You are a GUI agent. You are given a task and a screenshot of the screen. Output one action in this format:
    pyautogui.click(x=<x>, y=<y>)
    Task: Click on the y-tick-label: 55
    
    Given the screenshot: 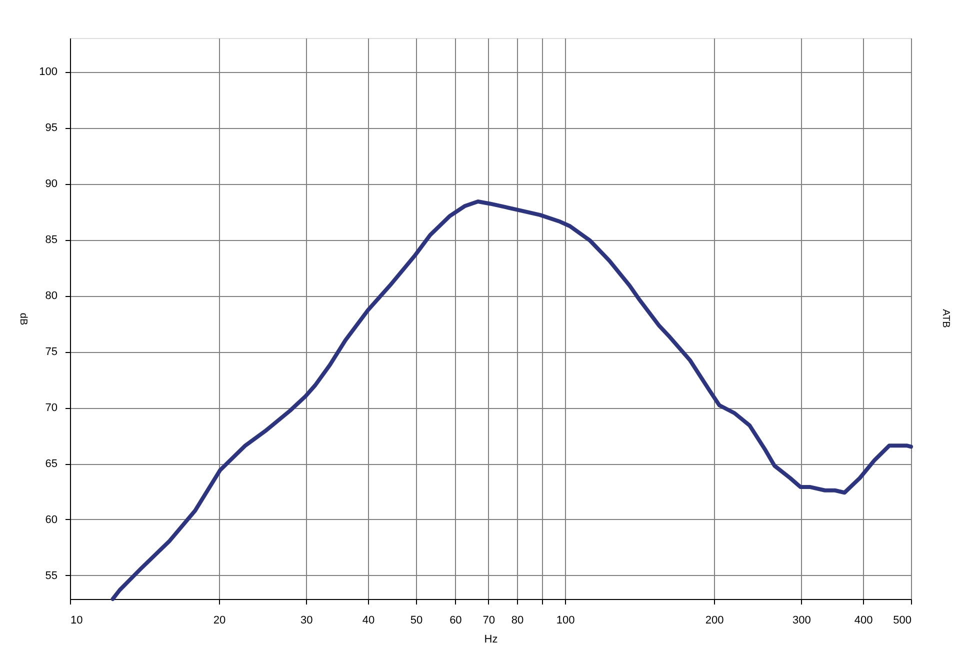 What is the action you would take?
    pyautogui.click(x=51, y=576)
    